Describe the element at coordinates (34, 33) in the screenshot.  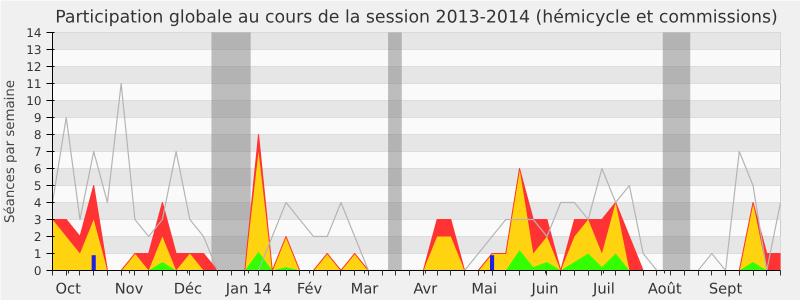
I see `y-tick-label: 14` at that location.